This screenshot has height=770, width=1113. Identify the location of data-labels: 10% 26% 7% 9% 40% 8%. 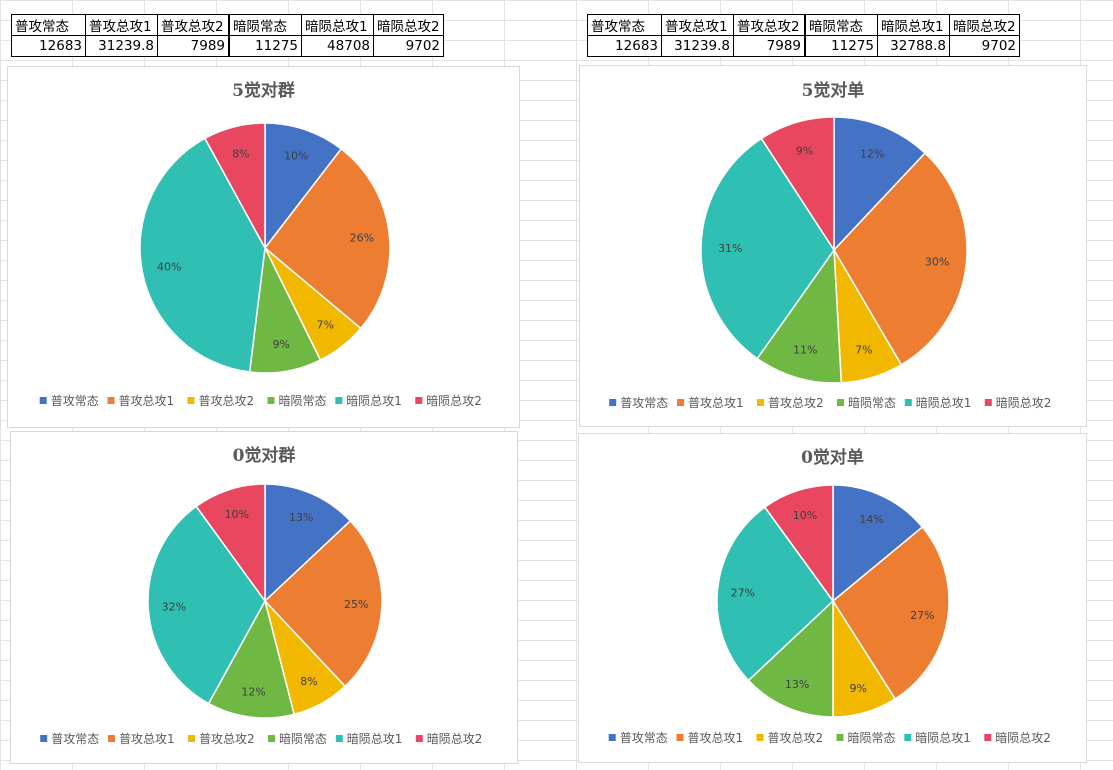
(265, 250).